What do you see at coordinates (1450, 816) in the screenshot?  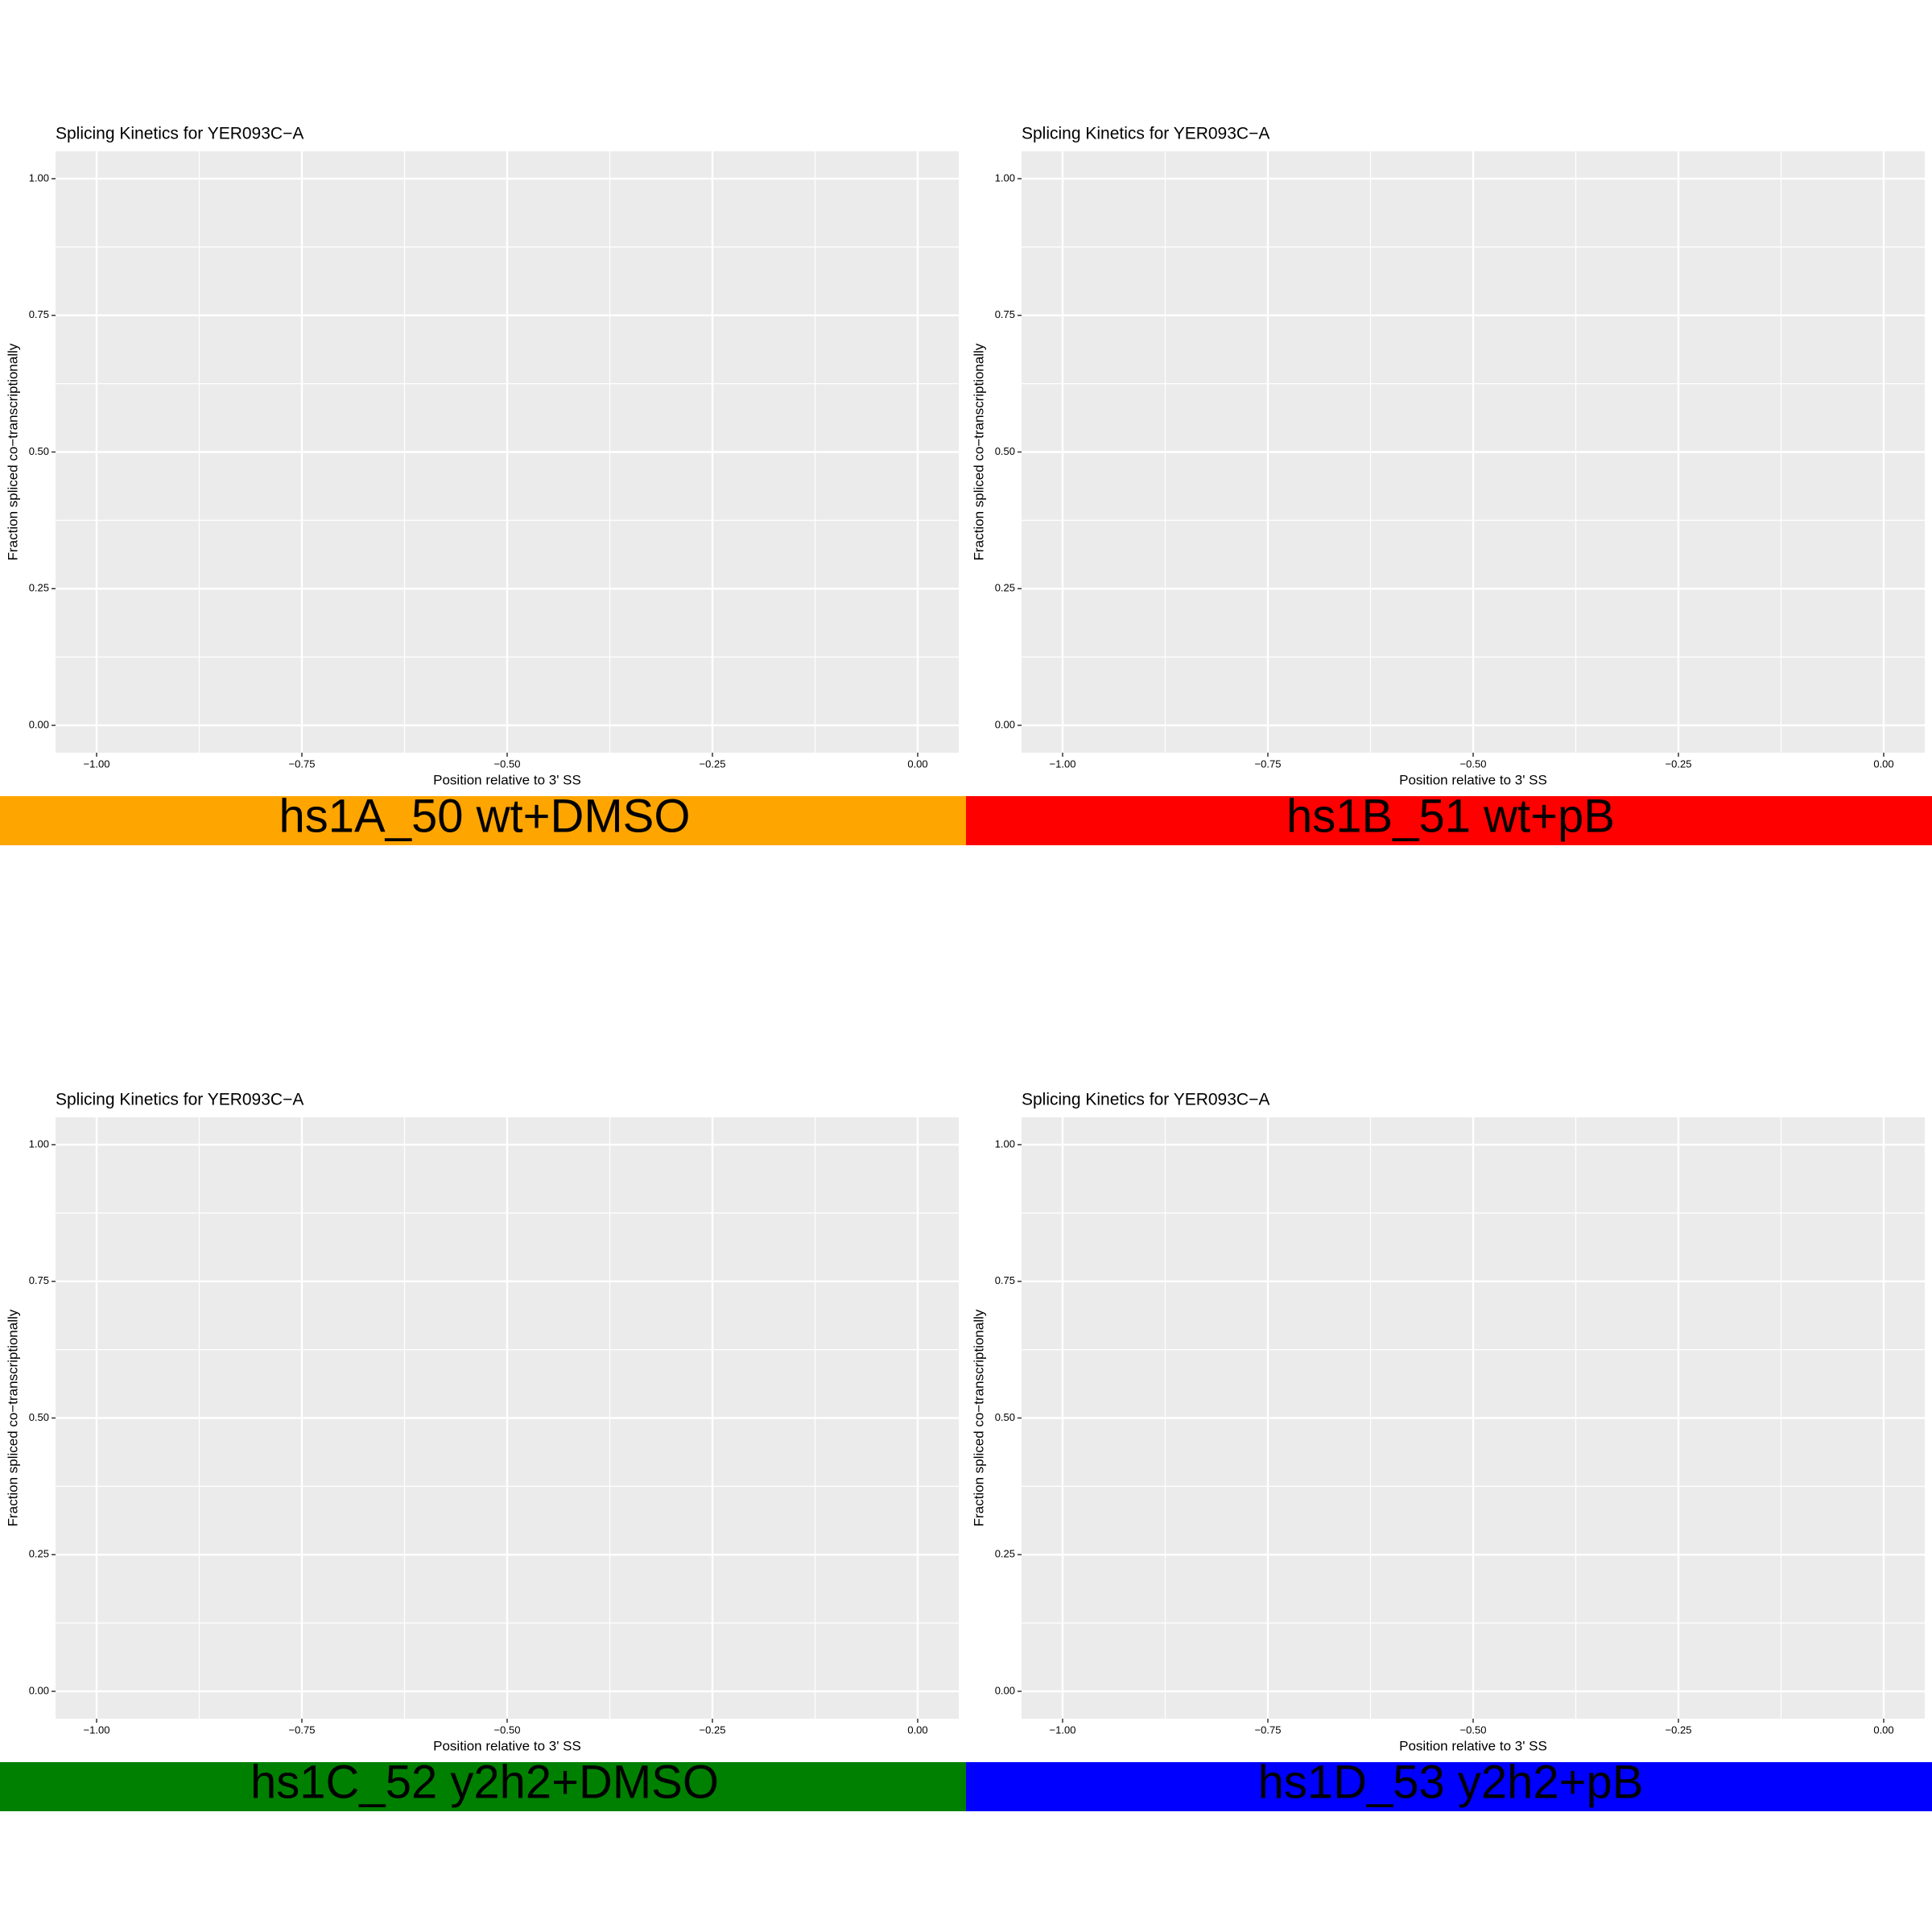 I see `condition-label: hs1B_51 wt+pB` at bounding box center [1450, 816].